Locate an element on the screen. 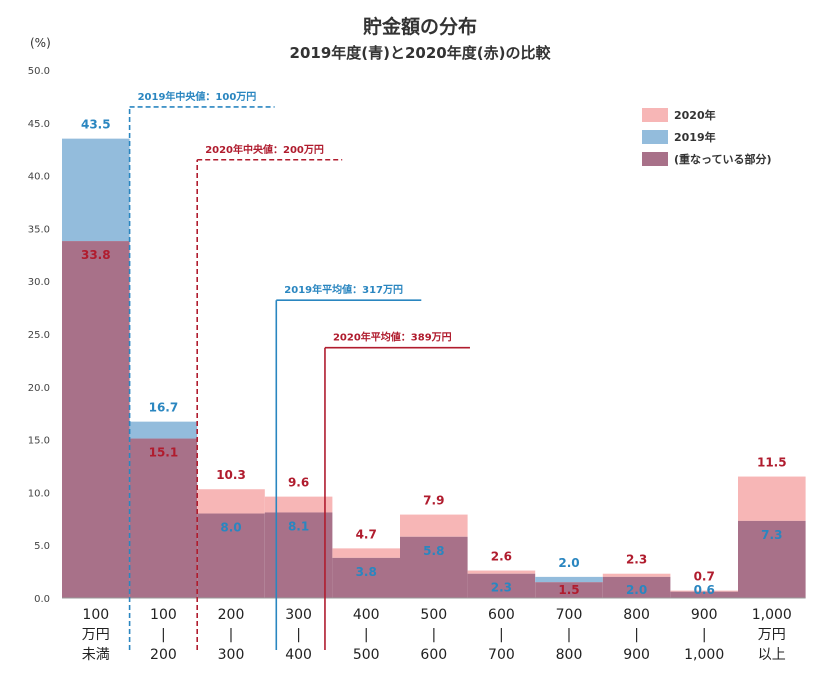 This screenshot has height=686, width=840. data-label-2020: 2.3 is located at coordinates (636, 560).